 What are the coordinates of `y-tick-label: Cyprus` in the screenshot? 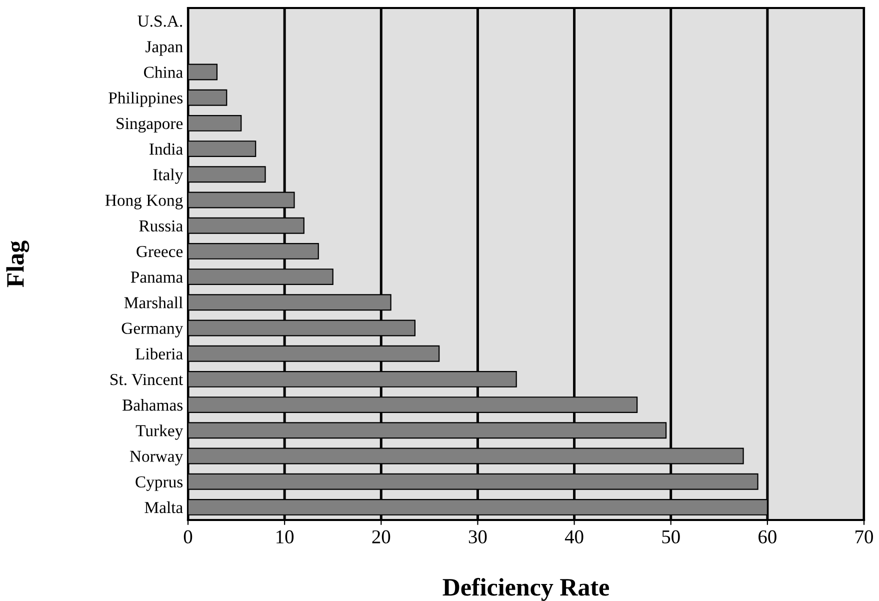 It's located at (159, 483).